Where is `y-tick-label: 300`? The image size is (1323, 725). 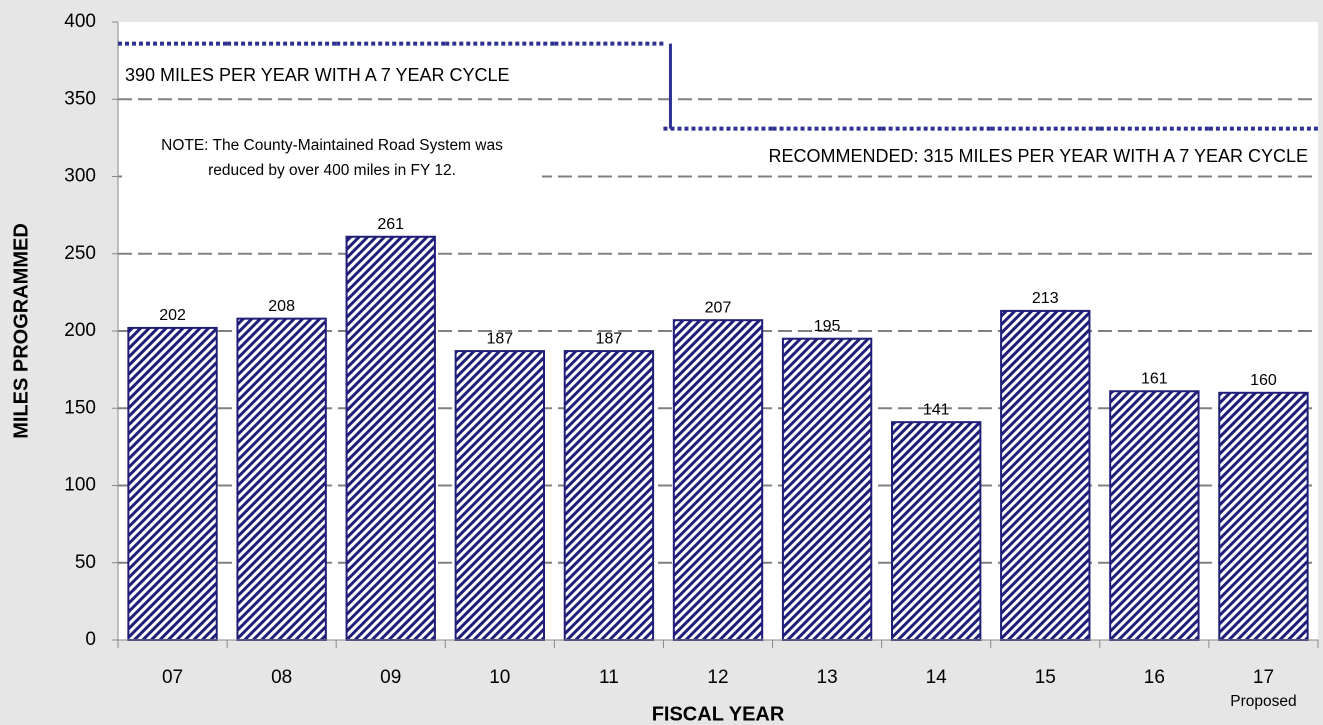
y-tick-label: 300 is located at coordinates (80, 176).